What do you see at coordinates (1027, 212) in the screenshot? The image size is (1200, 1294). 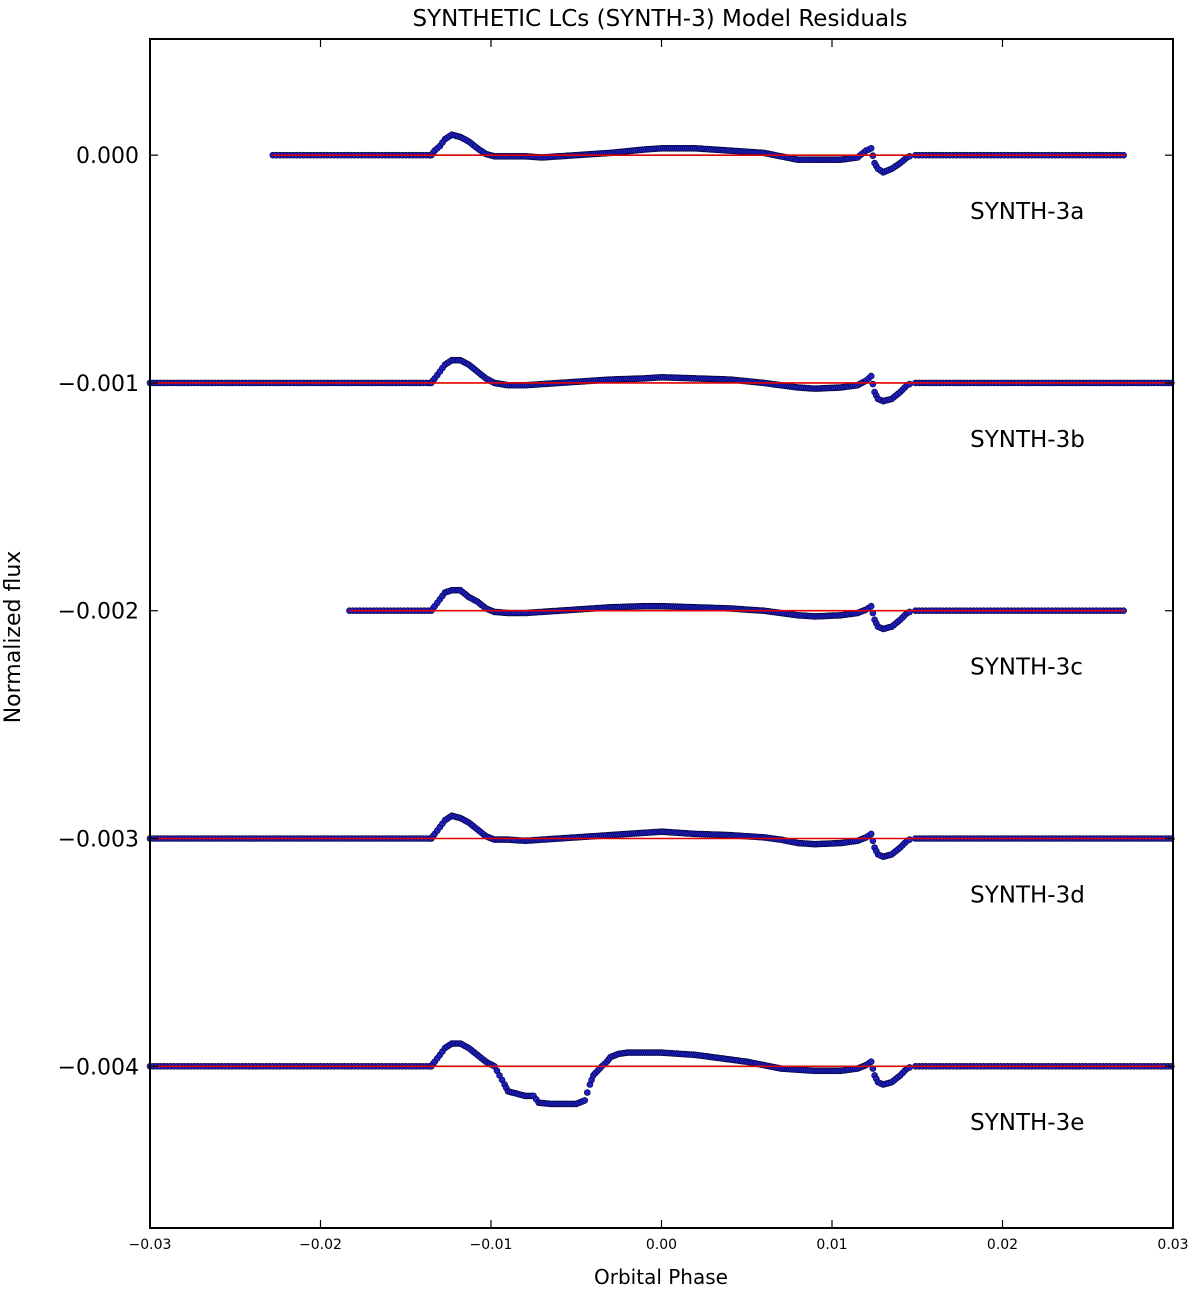 I see `series-label: SYNTH-3a` at bounding box center [1027, 212].